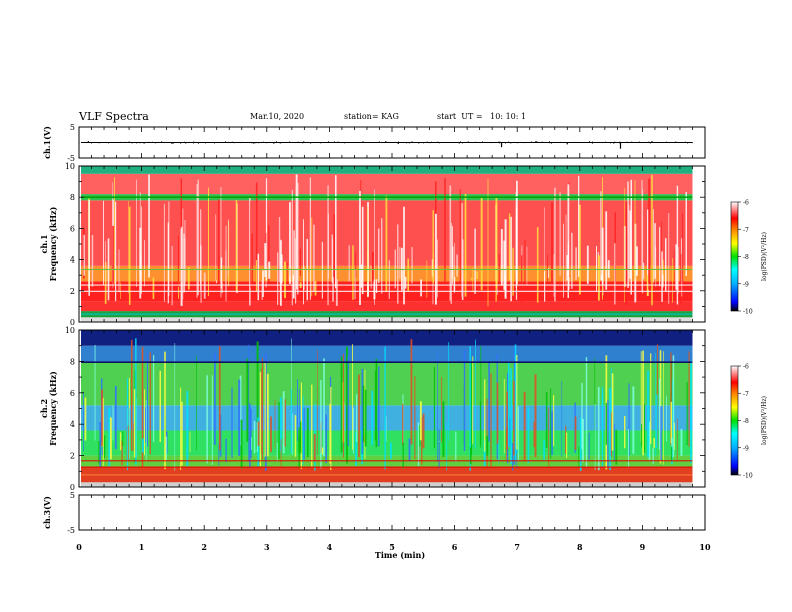 Image resolution: width=792 pixels, height=612 pixels. What do you see at coordinates (47, 512) in the screenshot?
I see `y-axis-label: ch.3(V)` at bounding box center [47, 512].